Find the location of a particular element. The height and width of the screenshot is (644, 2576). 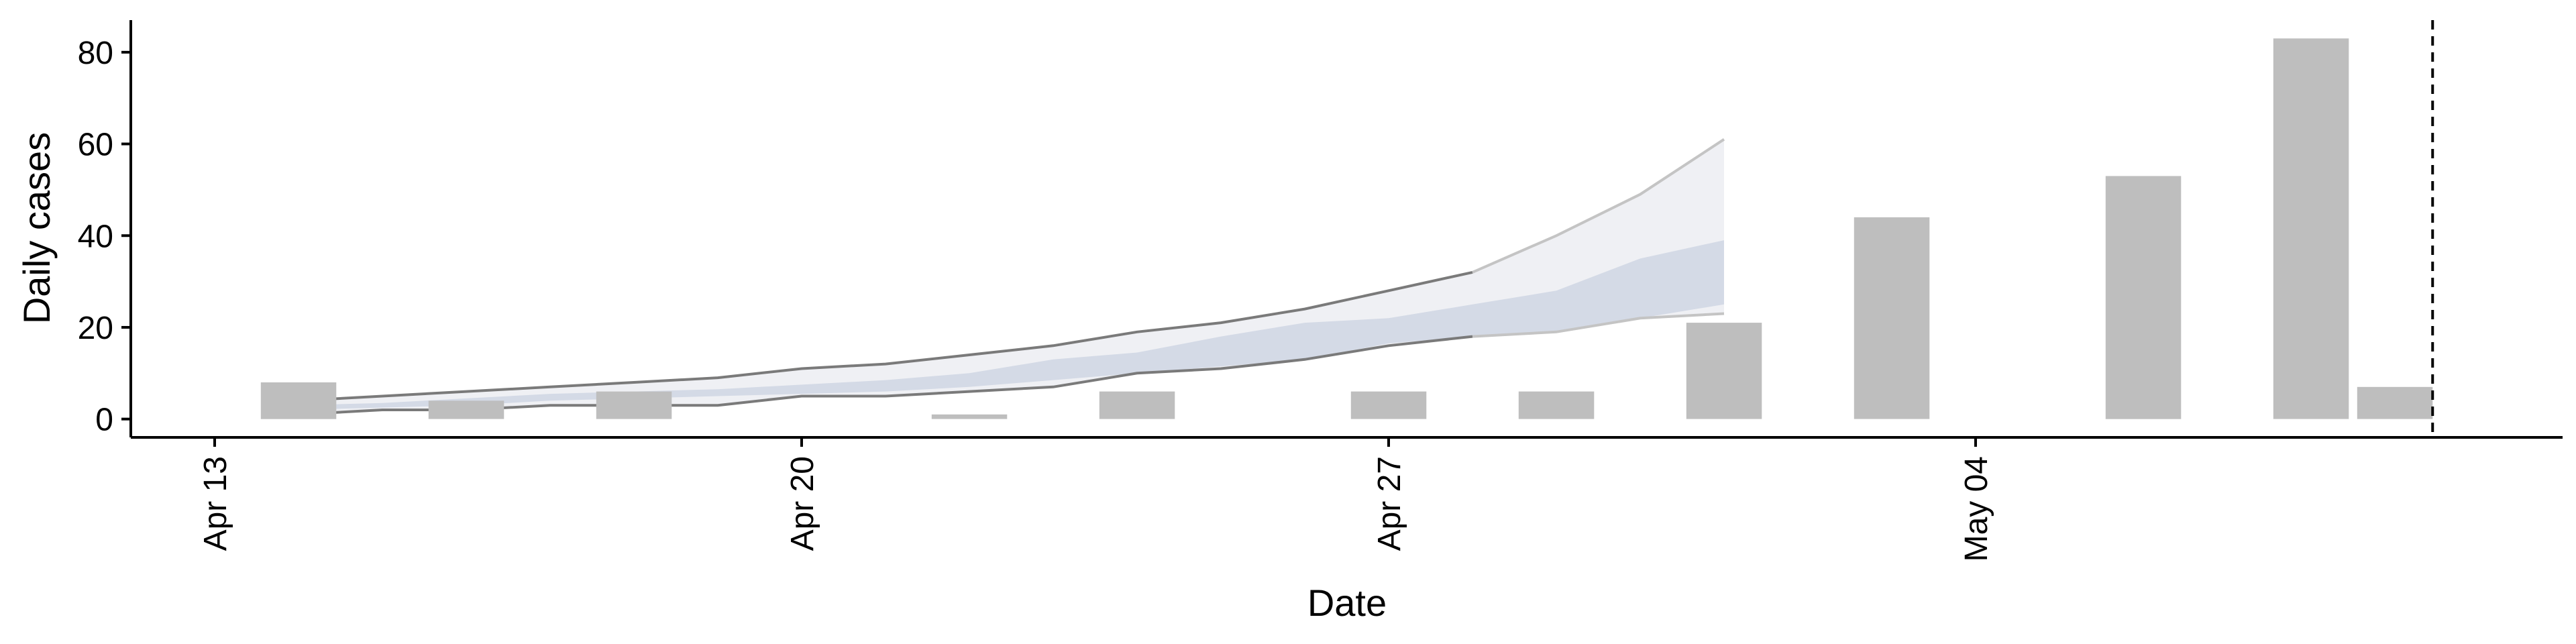

band-lower-line-tail is located at coordinates (1598, 325).